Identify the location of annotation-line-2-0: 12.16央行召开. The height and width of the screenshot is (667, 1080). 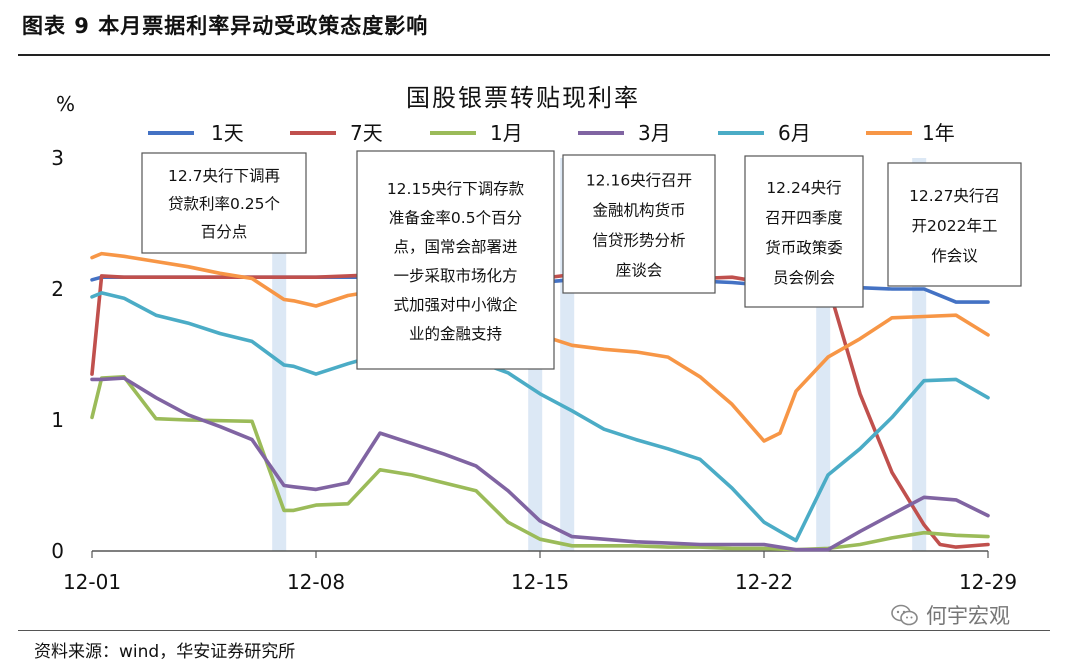
(639, 181).